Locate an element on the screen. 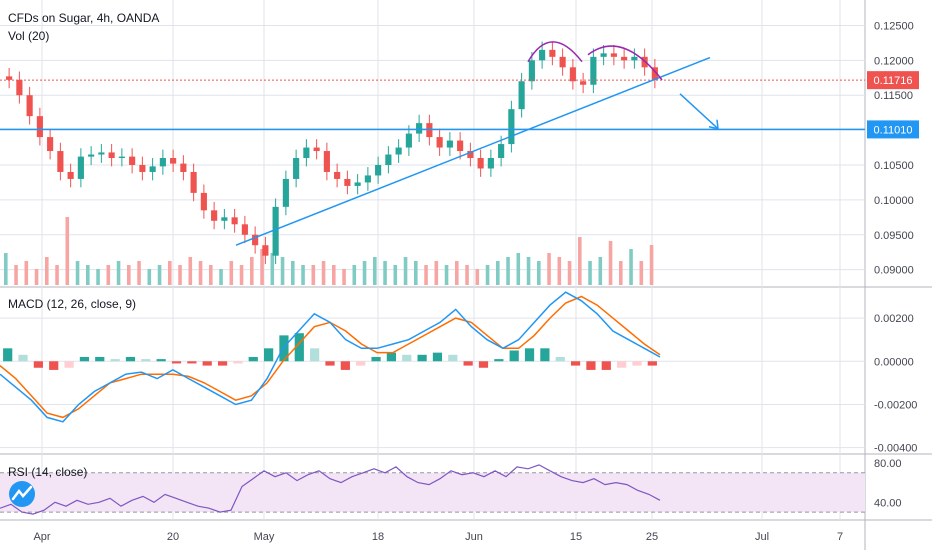 This screenshot has width=932, height=550. price-tick-label: 0.09000 is located at coordinates (894, 271).